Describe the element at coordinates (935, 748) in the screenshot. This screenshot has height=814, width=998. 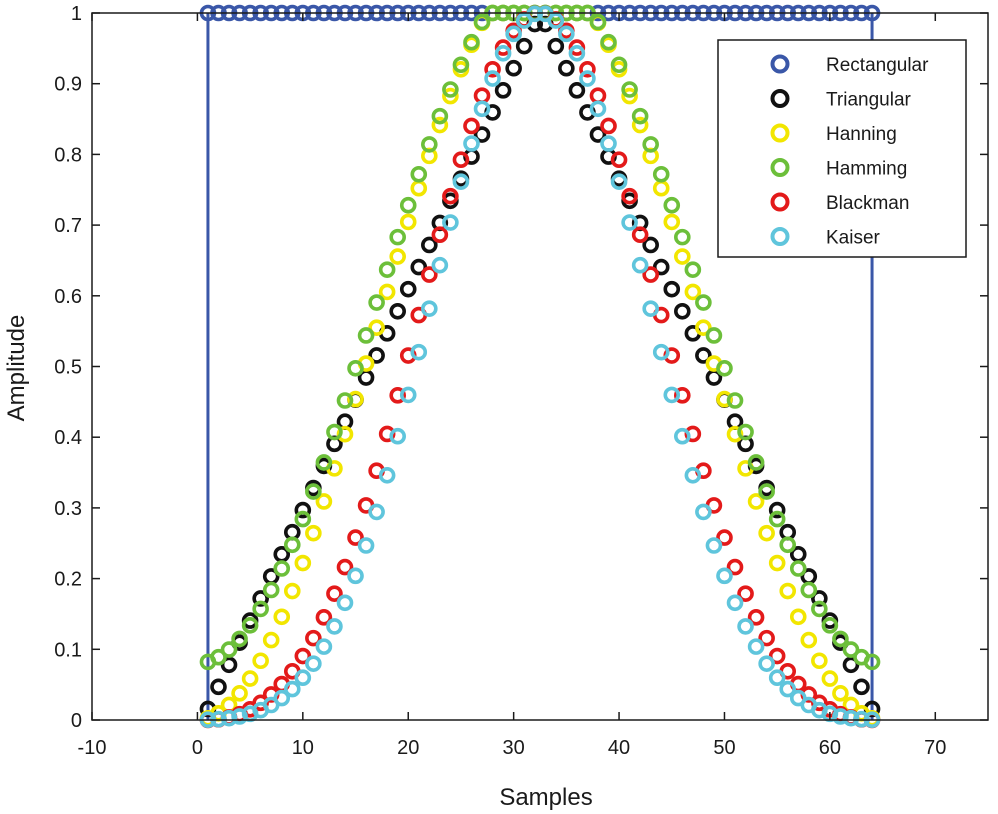
I see `x-tick-label: 70` at that location.